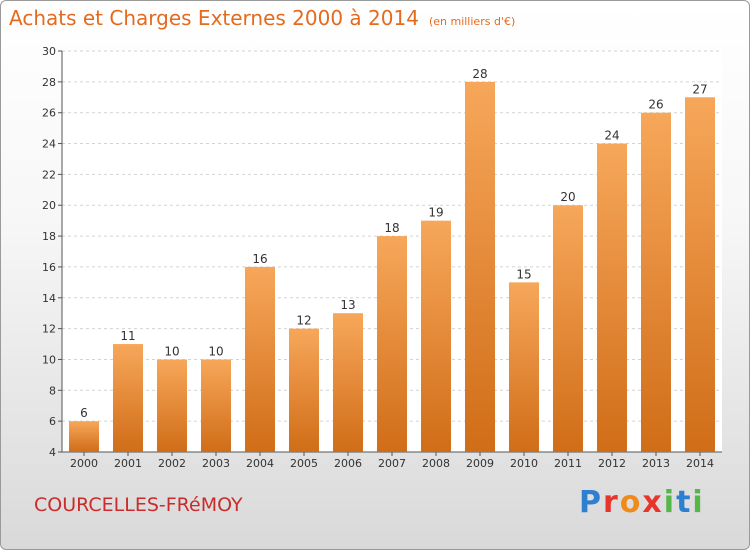 The height and width of the screenshot is (550, 750). I want to click on data-label: 24, so click(611, 136).